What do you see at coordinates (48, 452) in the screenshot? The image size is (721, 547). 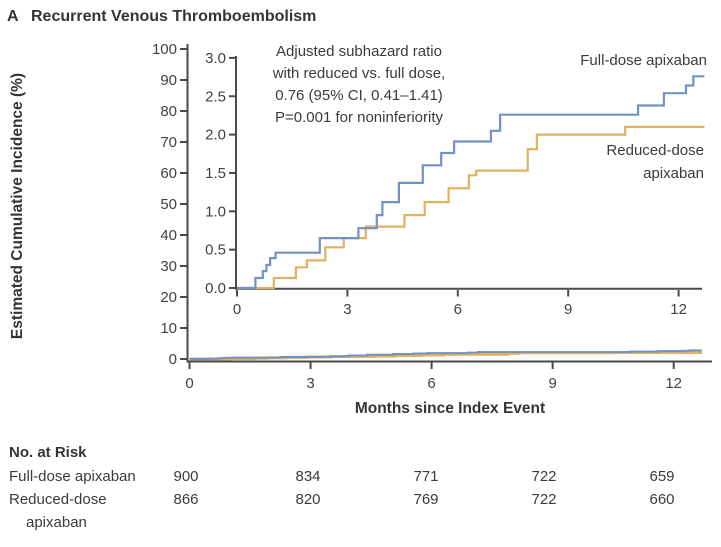 I see `risk-table-header: No. at Risk` at bounding box center [48, 452].